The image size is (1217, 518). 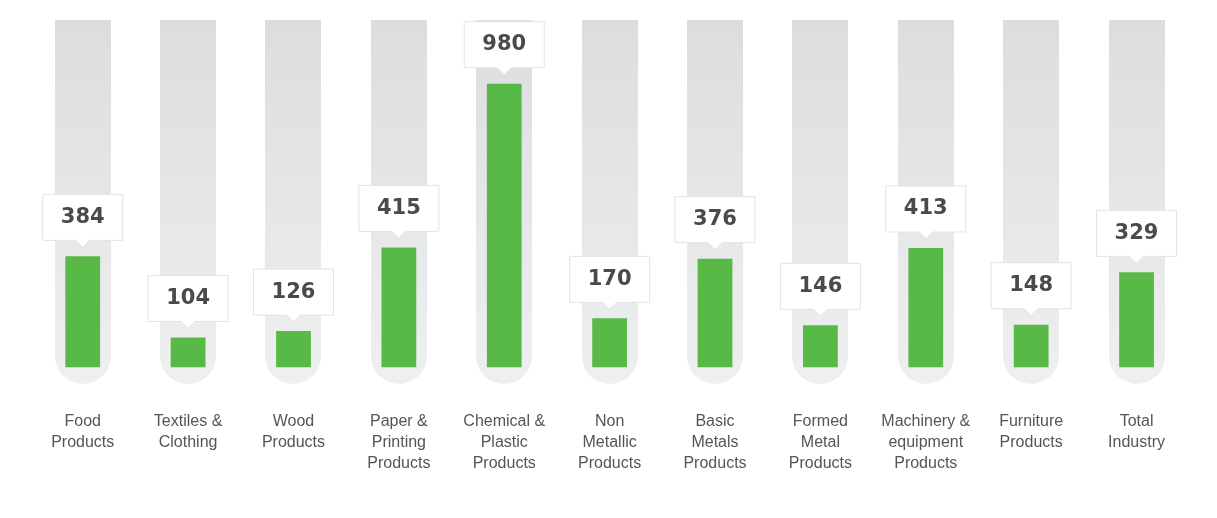 I want to click on x-tick-label: Food Products, so click(x=83, y=431).